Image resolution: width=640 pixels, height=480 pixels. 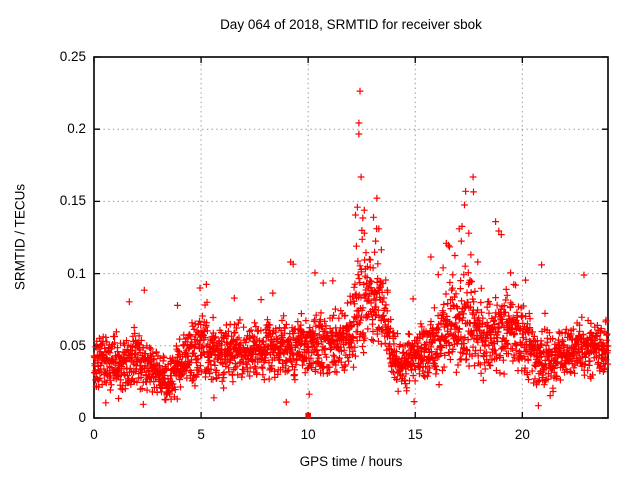 What do you see at coordinates (308, 434) in the screenshot?
I see `x-tick-label: 10` at bounding box center [308, 434].